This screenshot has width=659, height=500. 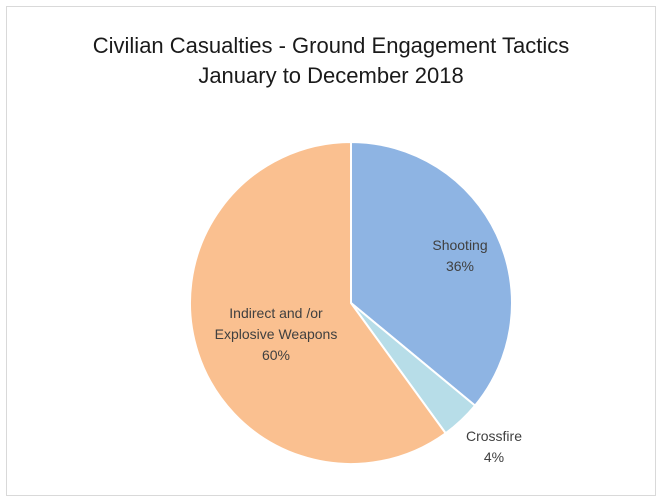 What do you see at coordinates (276, 355) in the screenshot?
I see `slice-label-explosive-value: 60%` at bounding box center [276, 355].